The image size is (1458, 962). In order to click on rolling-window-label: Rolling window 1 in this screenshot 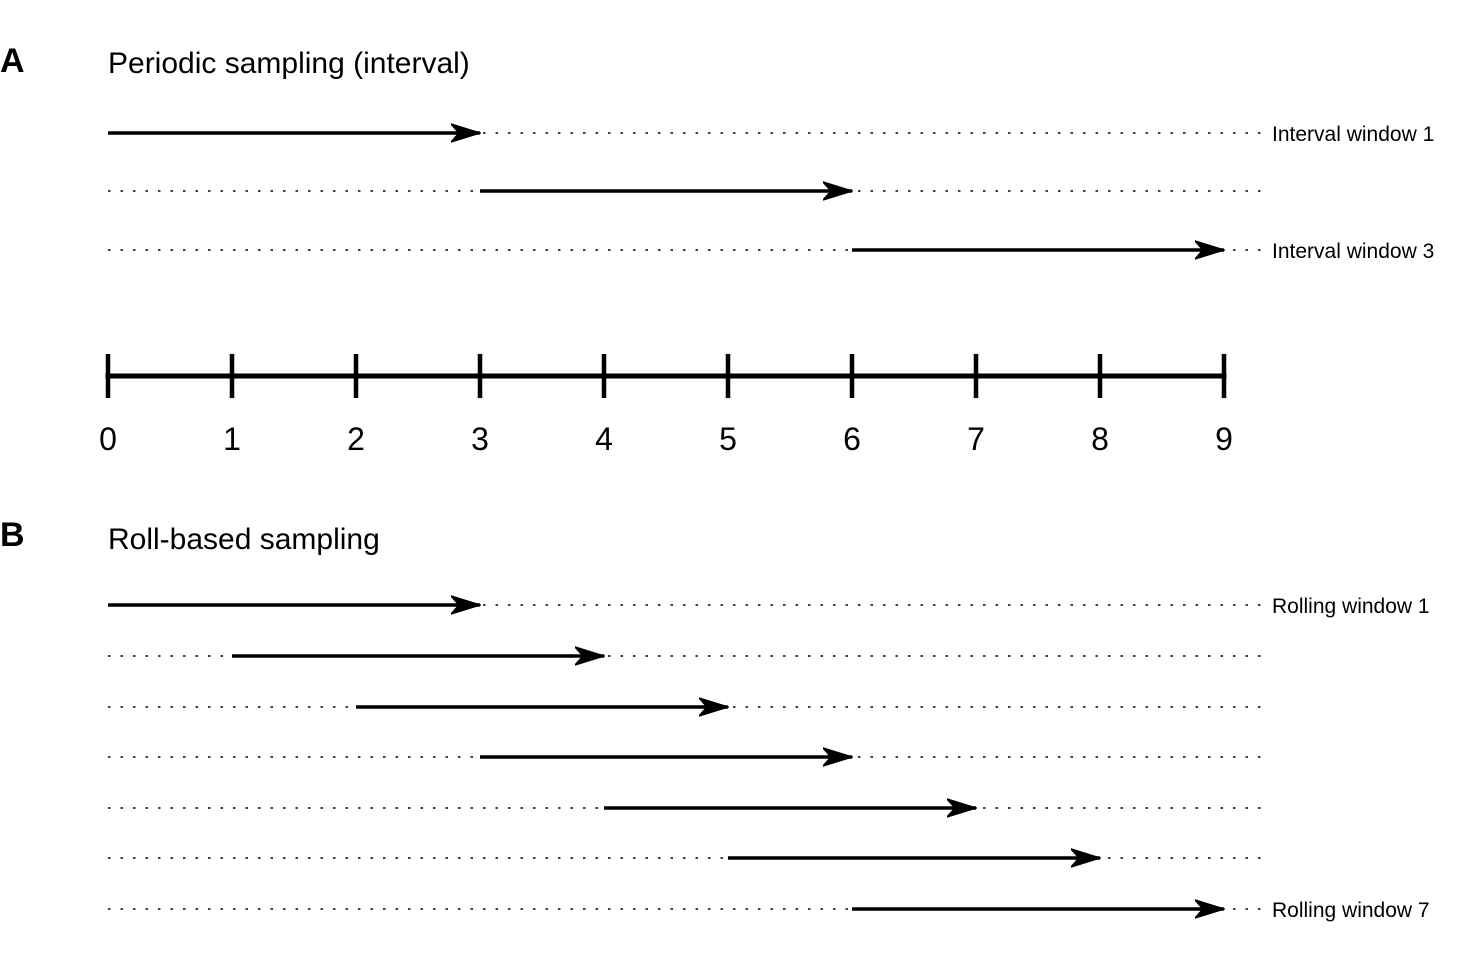, I will do `click(1351, 606)`.